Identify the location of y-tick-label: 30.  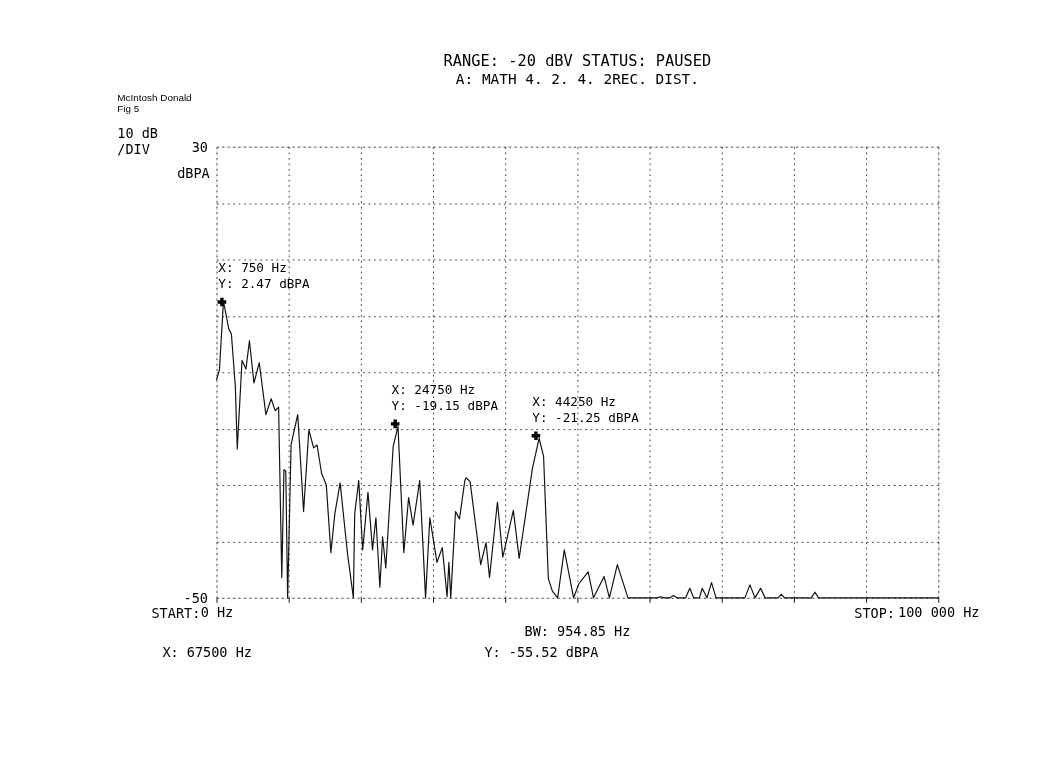
(199, 146).